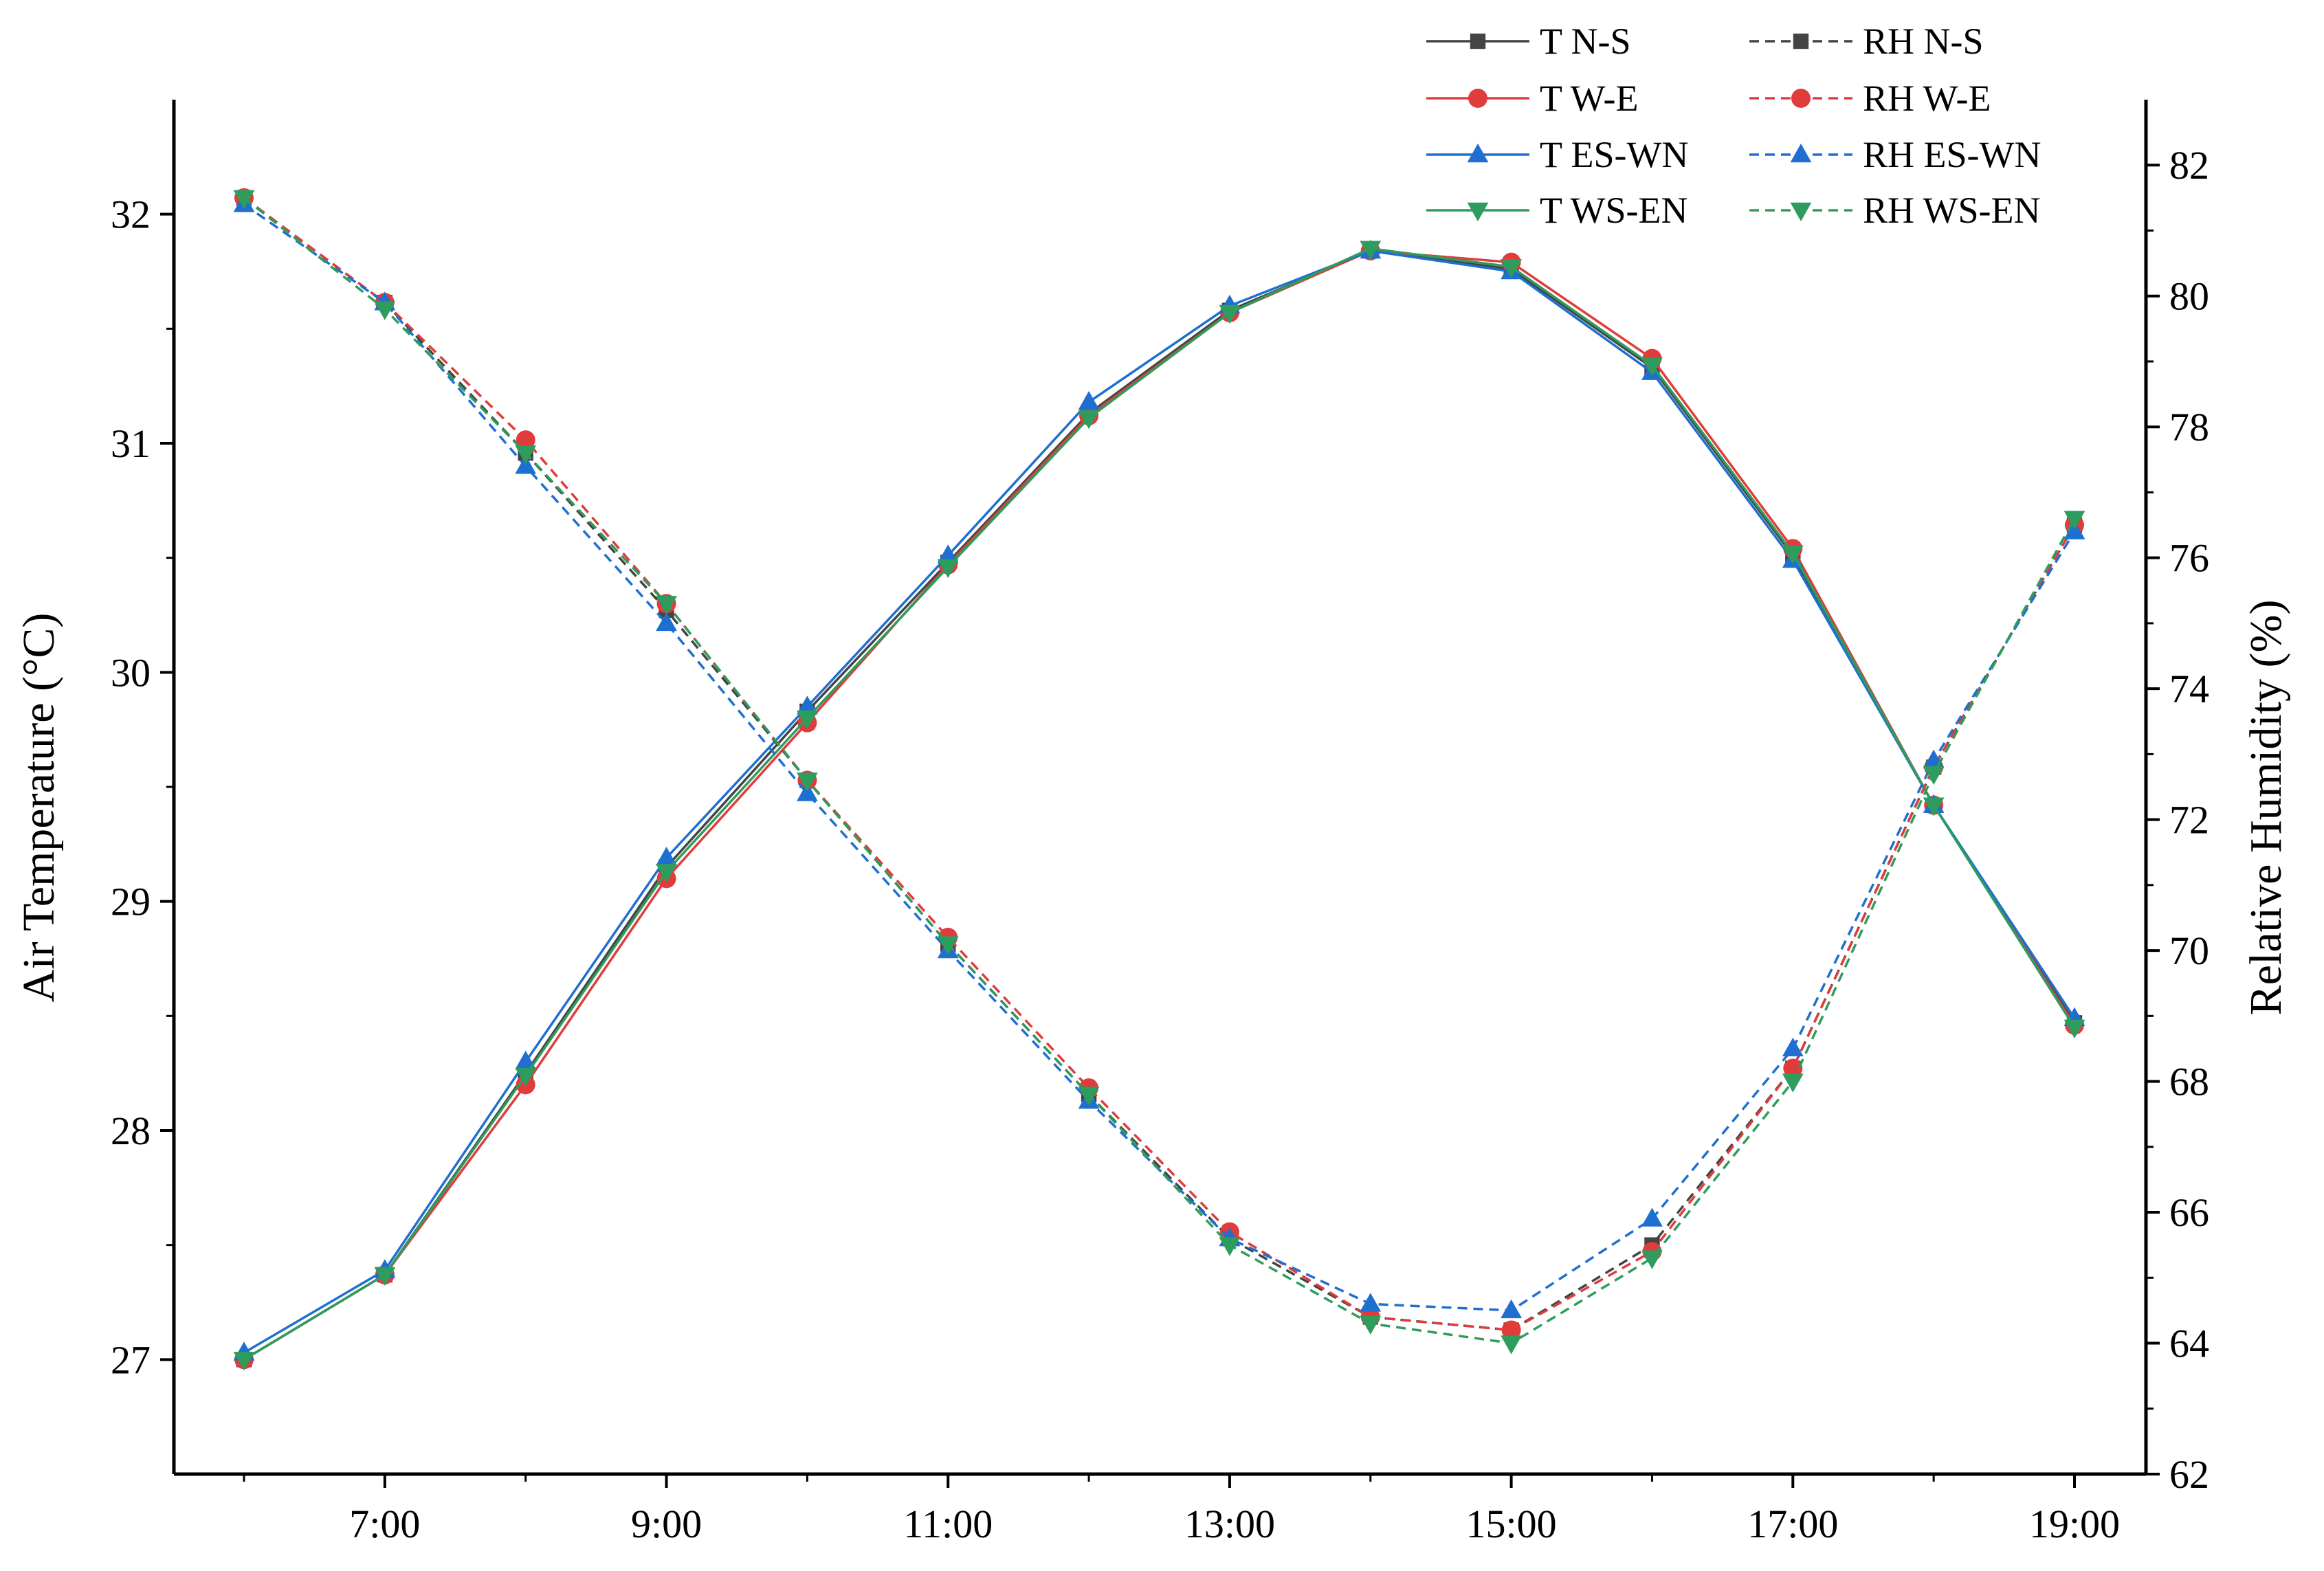 This screenshot has width=2324, height=1571. What do you see at coordinates (2189, 296) in the screenshot?
I see `y-right-tick-label: 80` at bounding box center [2189, 296].